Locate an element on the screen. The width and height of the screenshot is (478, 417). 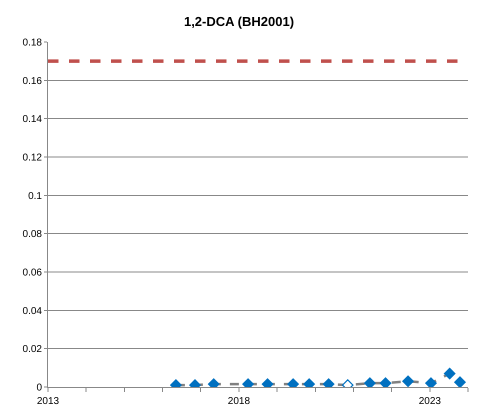
x-tick-label: 2018 is located at coordinates (239, 401).